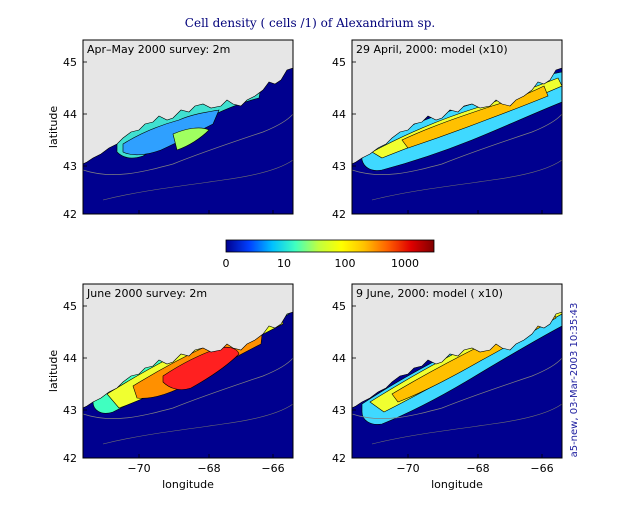 Image resolution: width=642 pixels, height=520 pixels. I want to click on y-axis-label-top: latitude, so click(53, 127).